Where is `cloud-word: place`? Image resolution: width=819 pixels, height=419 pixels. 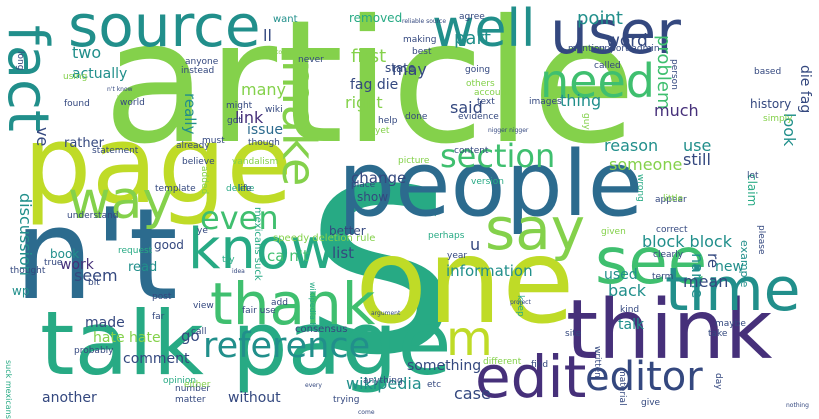 cloud-word: place is located at coordinates (363, 185).